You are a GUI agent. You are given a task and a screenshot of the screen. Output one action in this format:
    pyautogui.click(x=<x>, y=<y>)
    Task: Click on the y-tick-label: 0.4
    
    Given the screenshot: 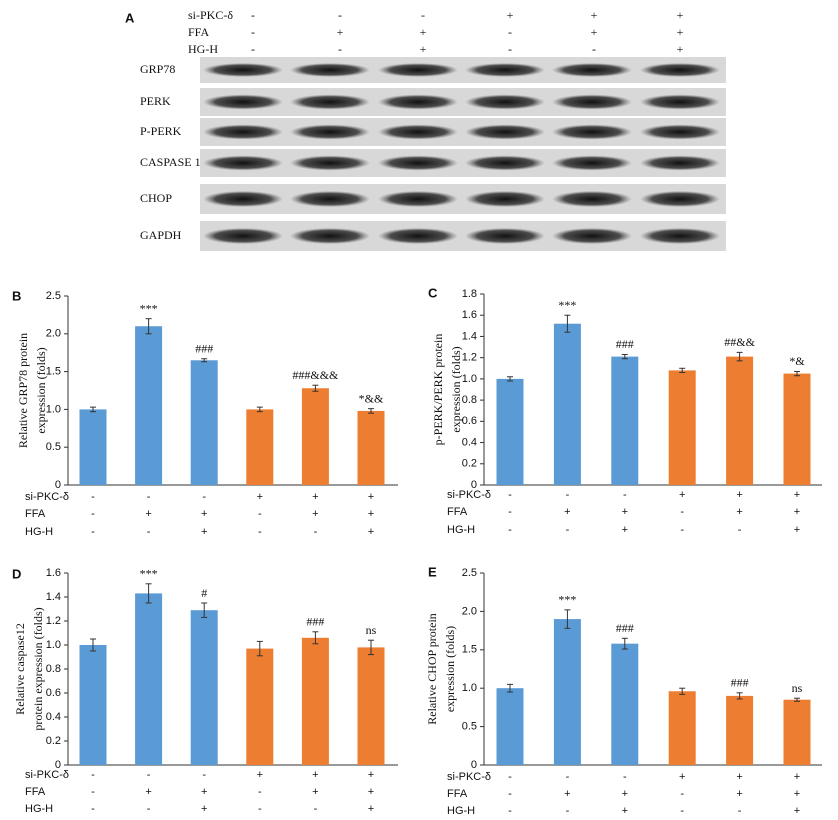 What is the action you would take?
    pyautogui.click(x=53, y=717)
    